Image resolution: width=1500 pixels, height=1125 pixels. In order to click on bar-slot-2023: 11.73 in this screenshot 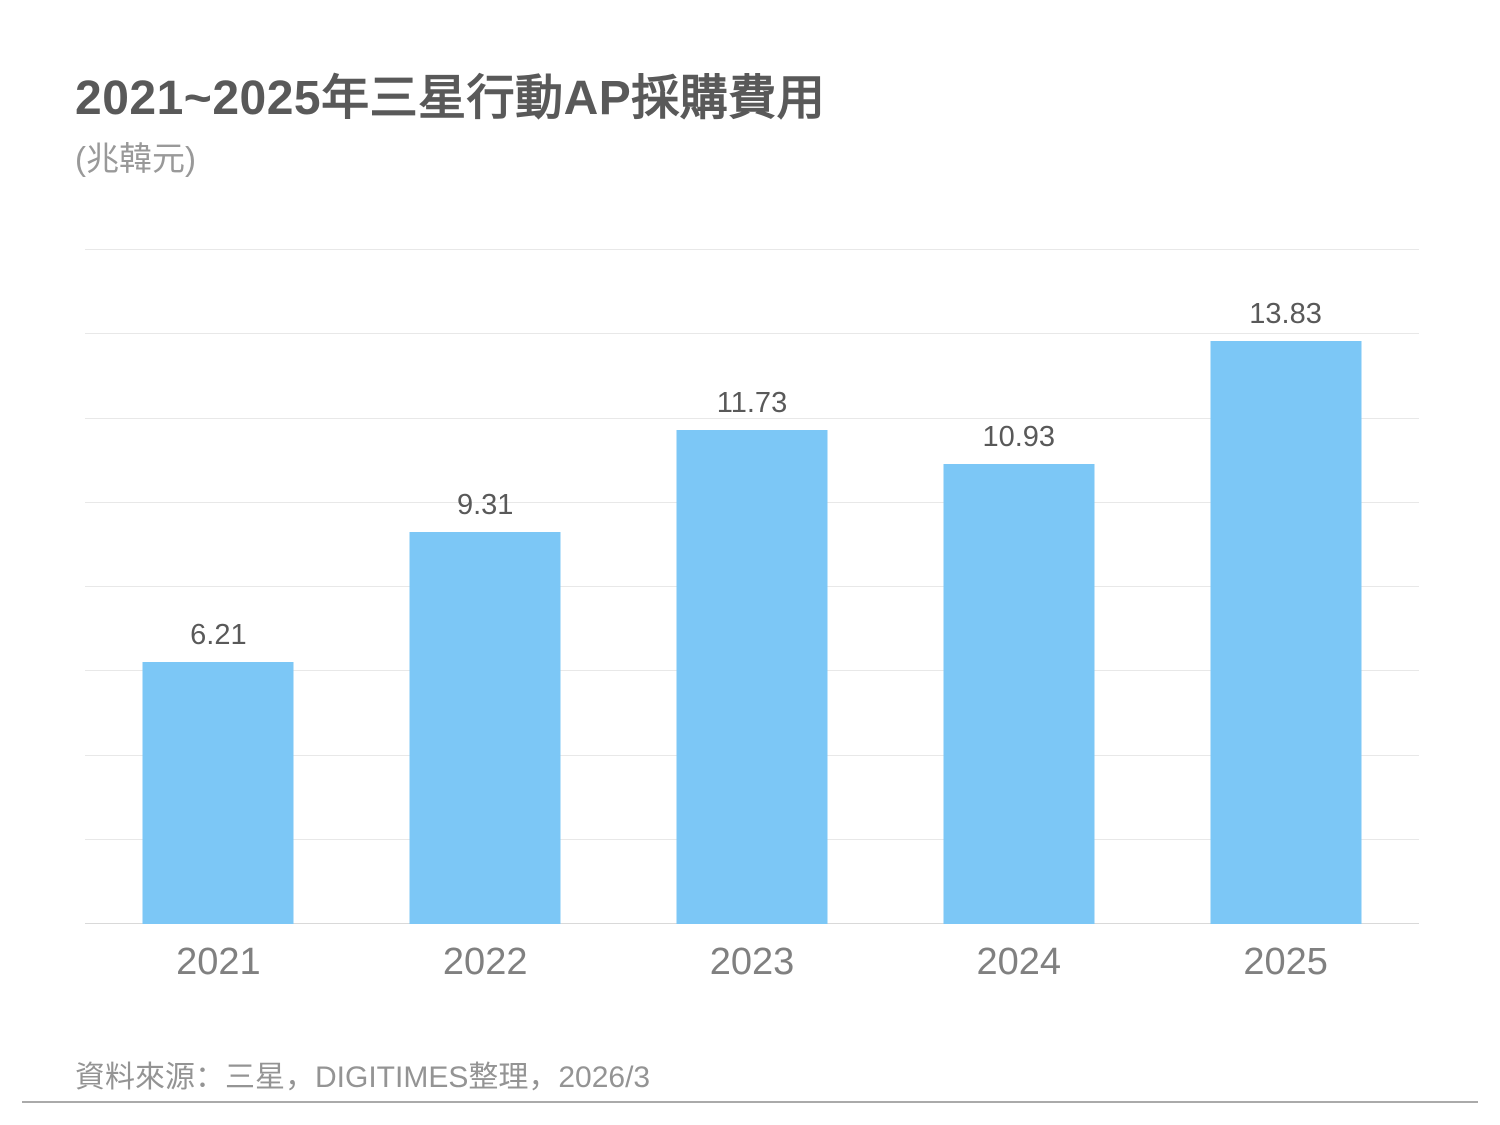, I will do `click(752, 587)`.